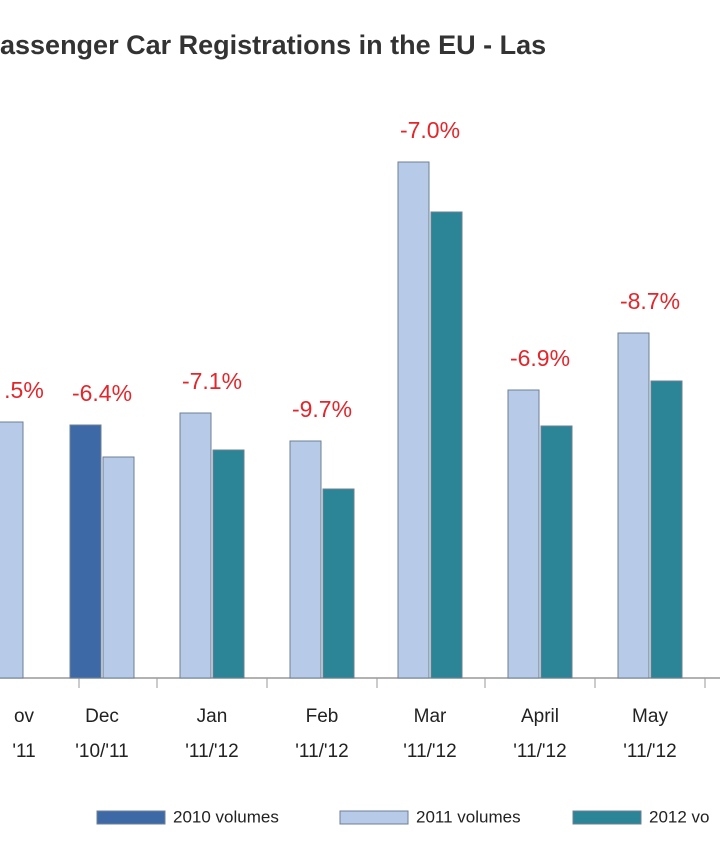 This screenshot has height=845, width=720. Describe the element at coordinates (430, 716) in the screenshot. I see `x-tick-label: Mar` at that location.